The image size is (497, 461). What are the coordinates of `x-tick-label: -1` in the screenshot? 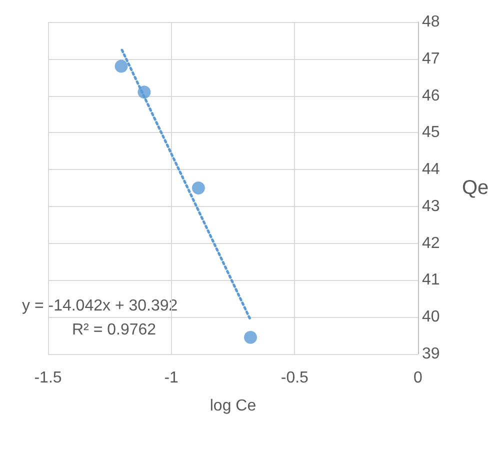 It's located at (171, 378).